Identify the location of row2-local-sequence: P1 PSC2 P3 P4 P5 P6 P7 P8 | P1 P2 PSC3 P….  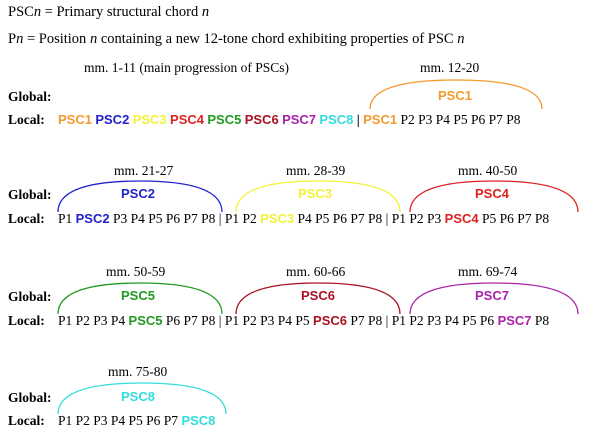
(304, 218).